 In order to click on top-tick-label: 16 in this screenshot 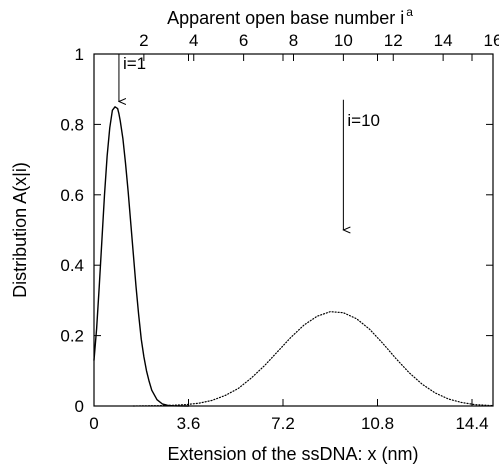, I will do `click(491, 40)`.